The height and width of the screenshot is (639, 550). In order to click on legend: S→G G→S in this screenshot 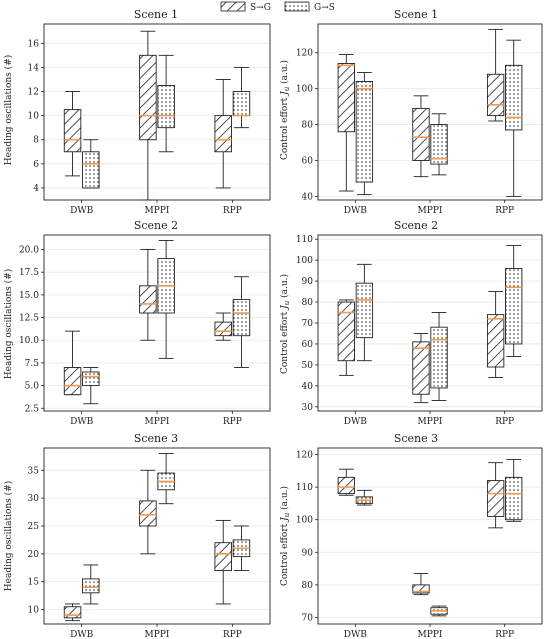, I will do `click(277, 7)`.